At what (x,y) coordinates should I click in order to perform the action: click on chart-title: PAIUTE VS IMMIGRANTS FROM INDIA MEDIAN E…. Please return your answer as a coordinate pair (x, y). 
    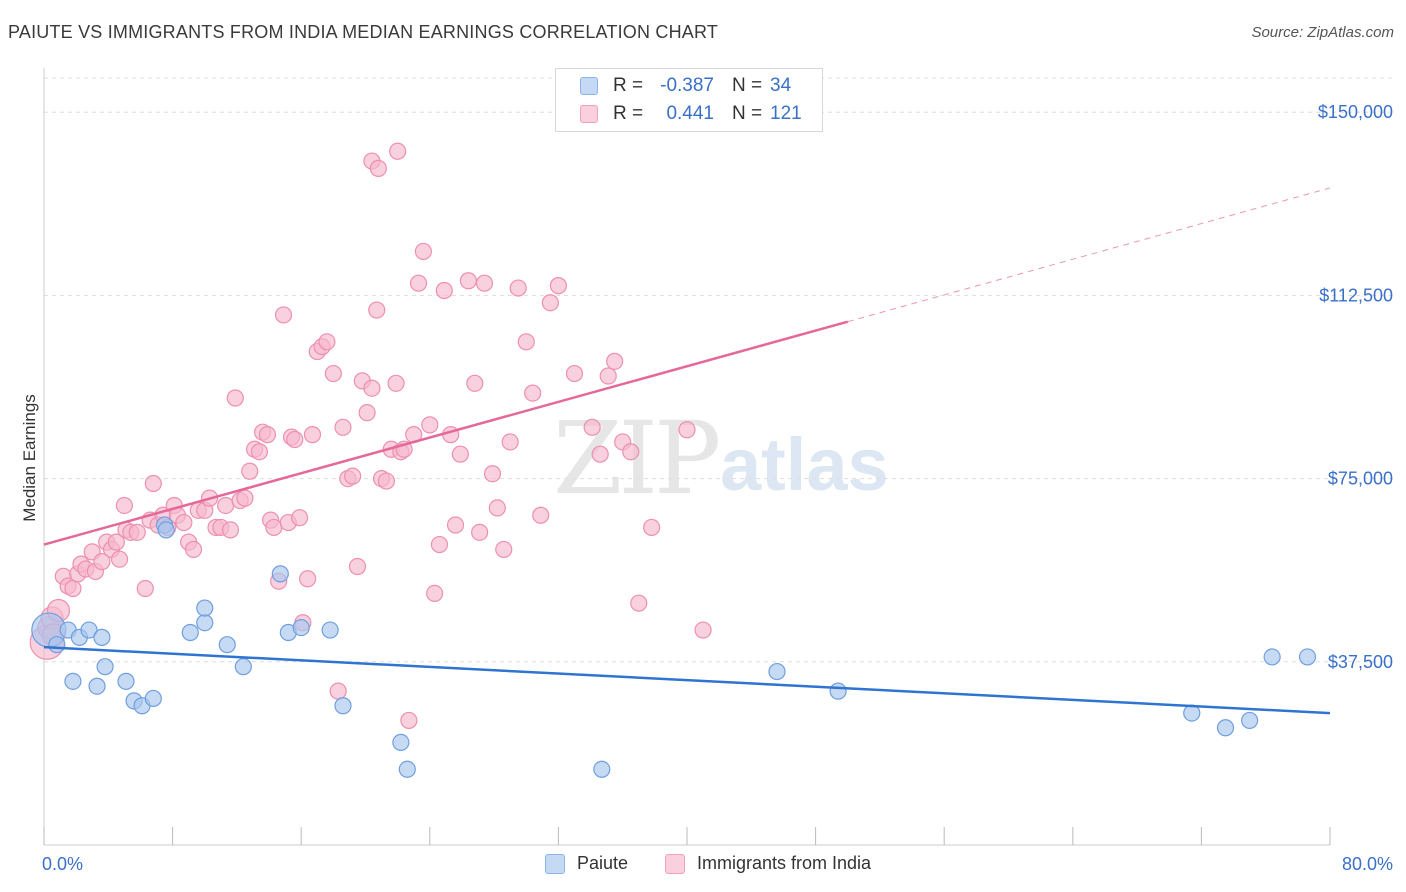
    Looking at the image, I should click on (363, 32).